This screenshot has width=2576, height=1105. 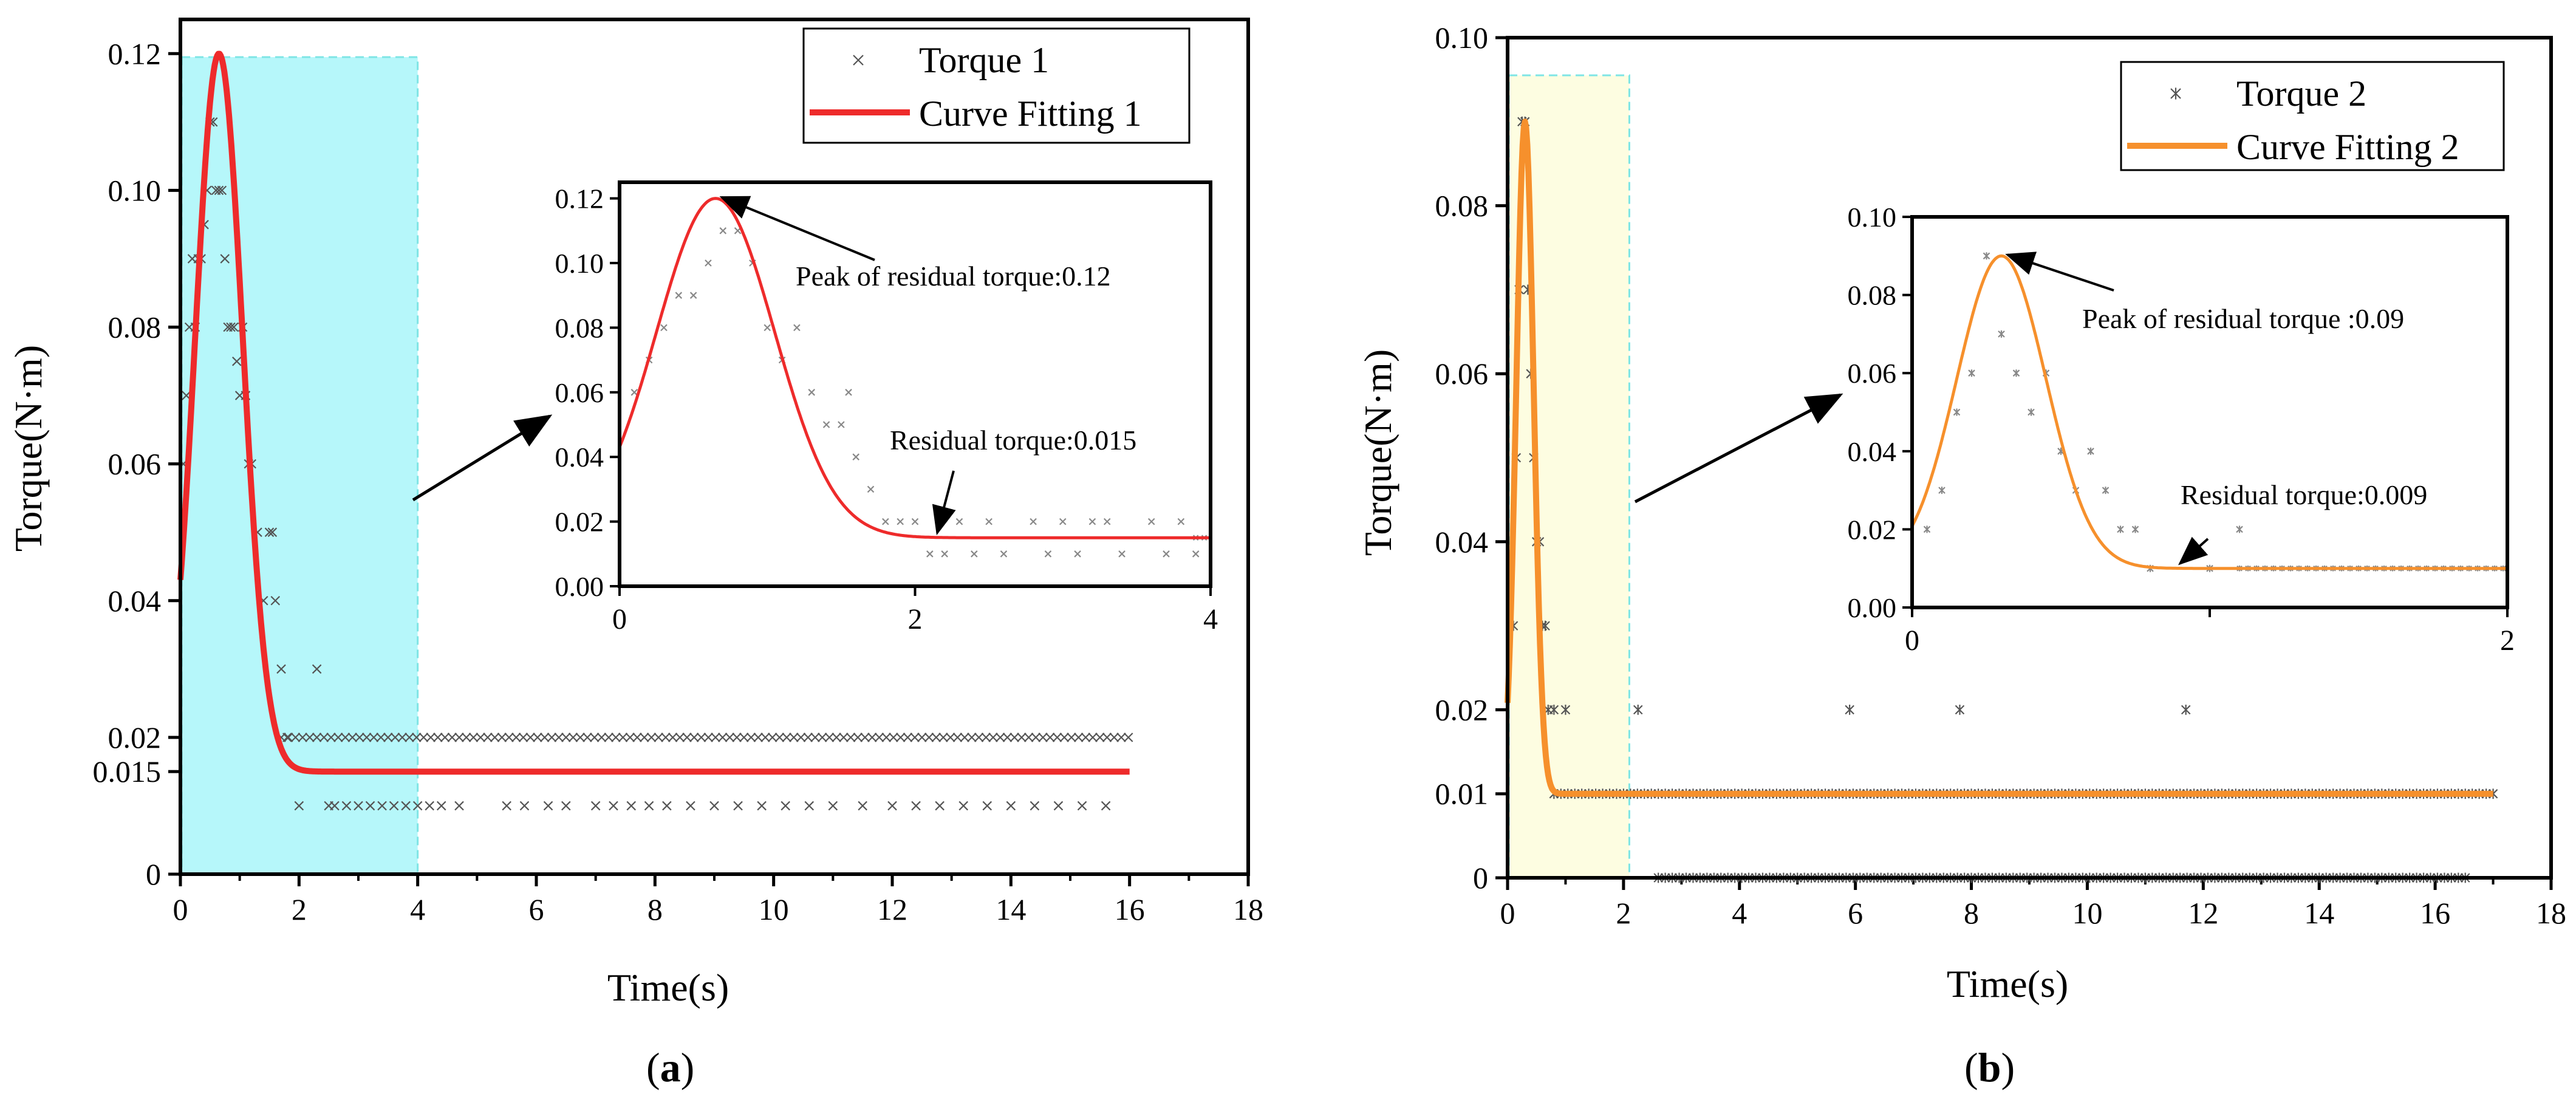 What do you see at coordinates (299, 465) in the screenshot?
I see `highlight-region` at bounding box center [299, 465].